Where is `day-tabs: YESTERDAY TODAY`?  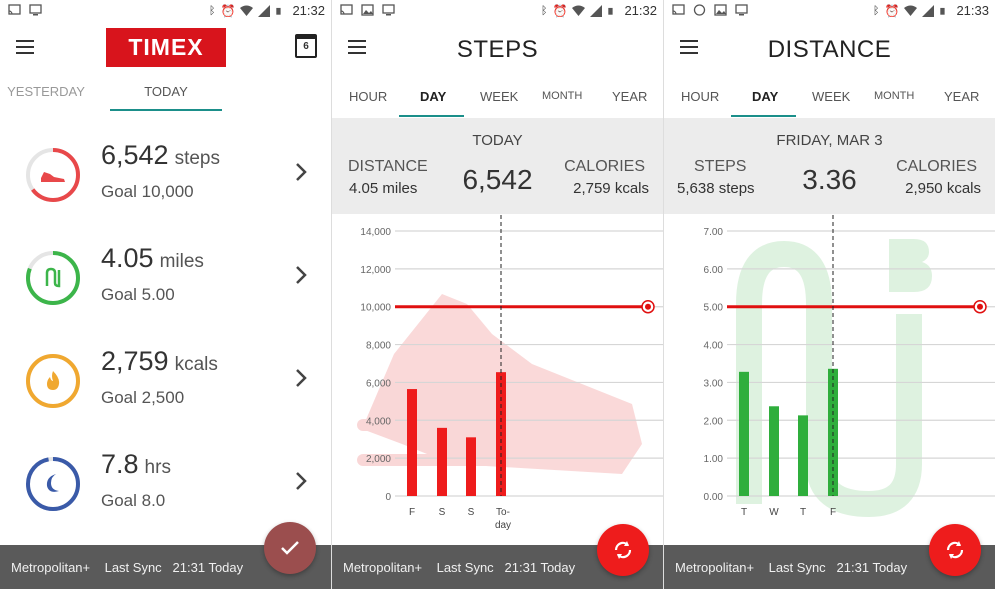 day-tabs: YESTERDAY TODAY is located at coordinates (165, 98).